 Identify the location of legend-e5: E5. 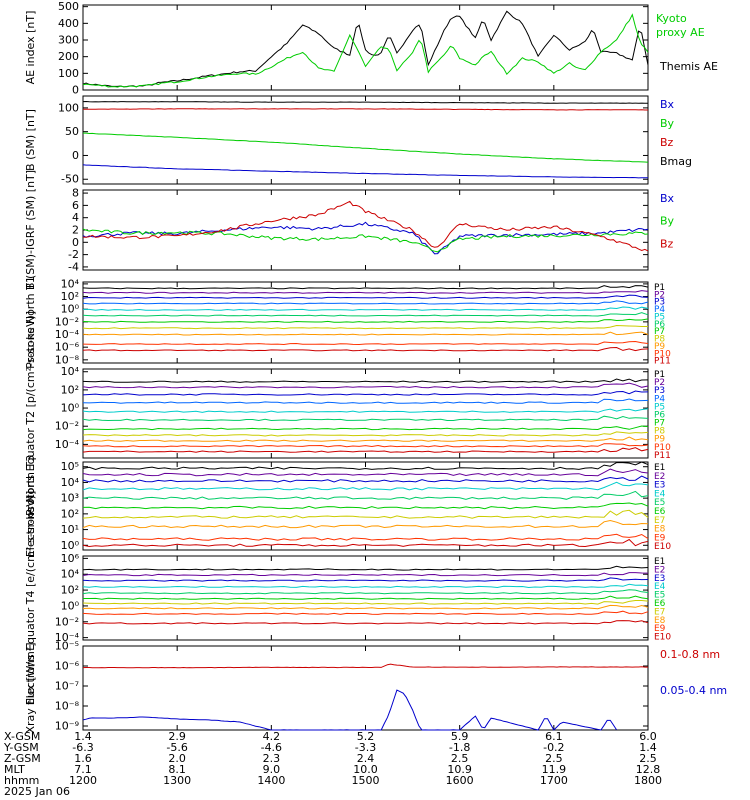
(659, 503).